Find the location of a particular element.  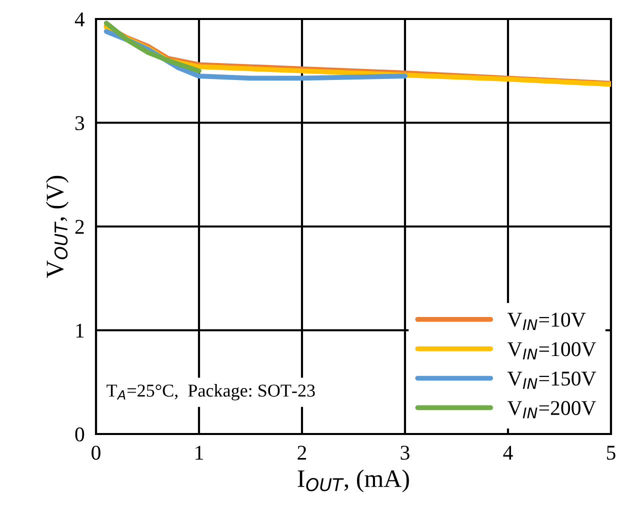

y-tick-label: 3 is located at coordinates (79, 123).